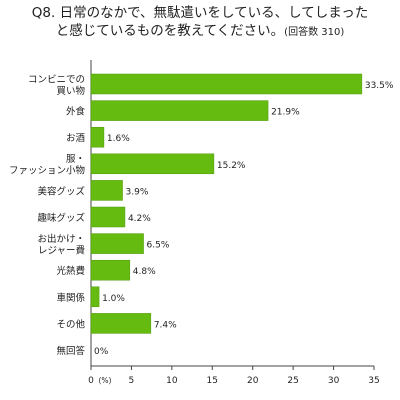 This screenshot has width=400, height=400. What do you see at coordinates (132, 381) in the screenshot?
I see `x-tick-label: 5` at bounding box center [132, 381].